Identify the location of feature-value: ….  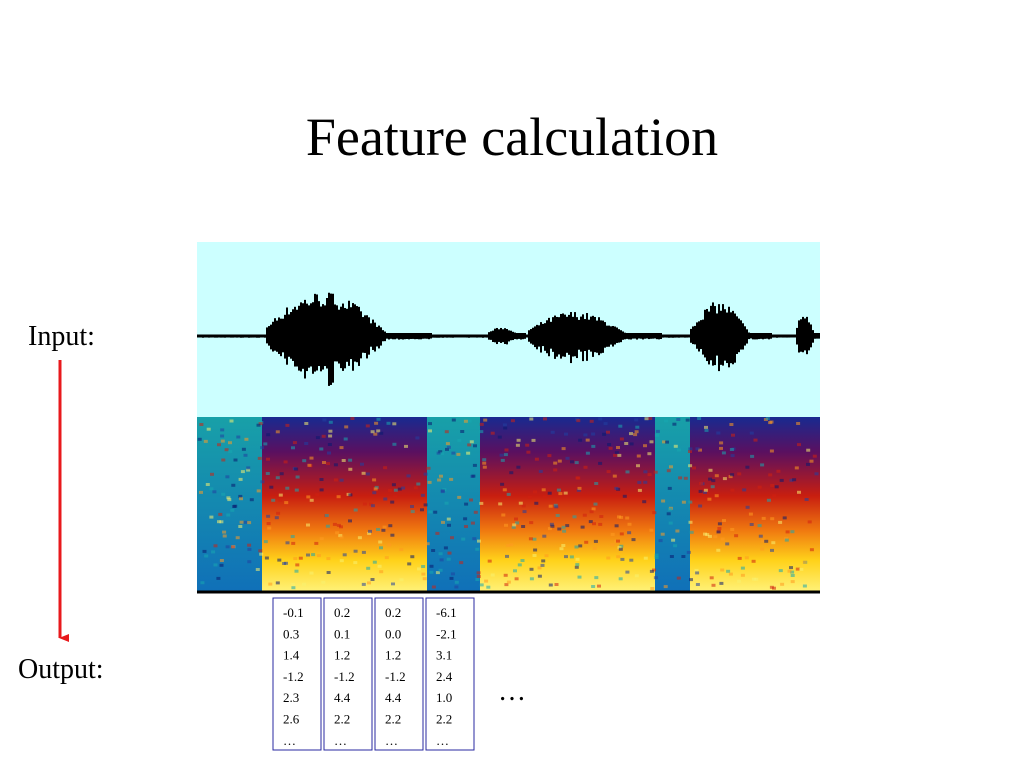
(340, 740).